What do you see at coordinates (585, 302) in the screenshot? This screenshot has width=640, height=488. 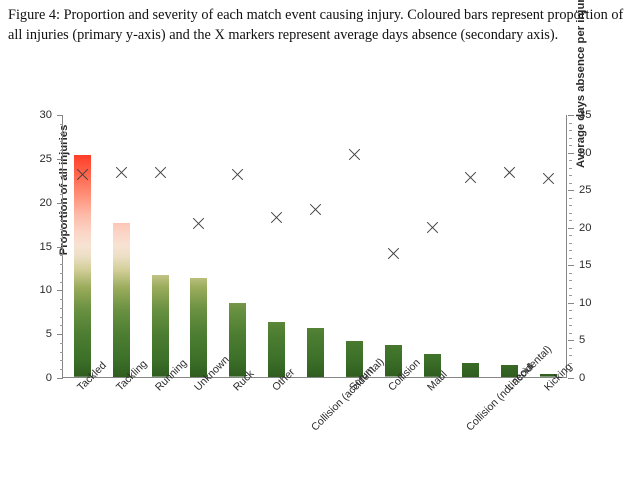 I see `secondary-y-tick-label: 10` at bounding box center [585, 302].